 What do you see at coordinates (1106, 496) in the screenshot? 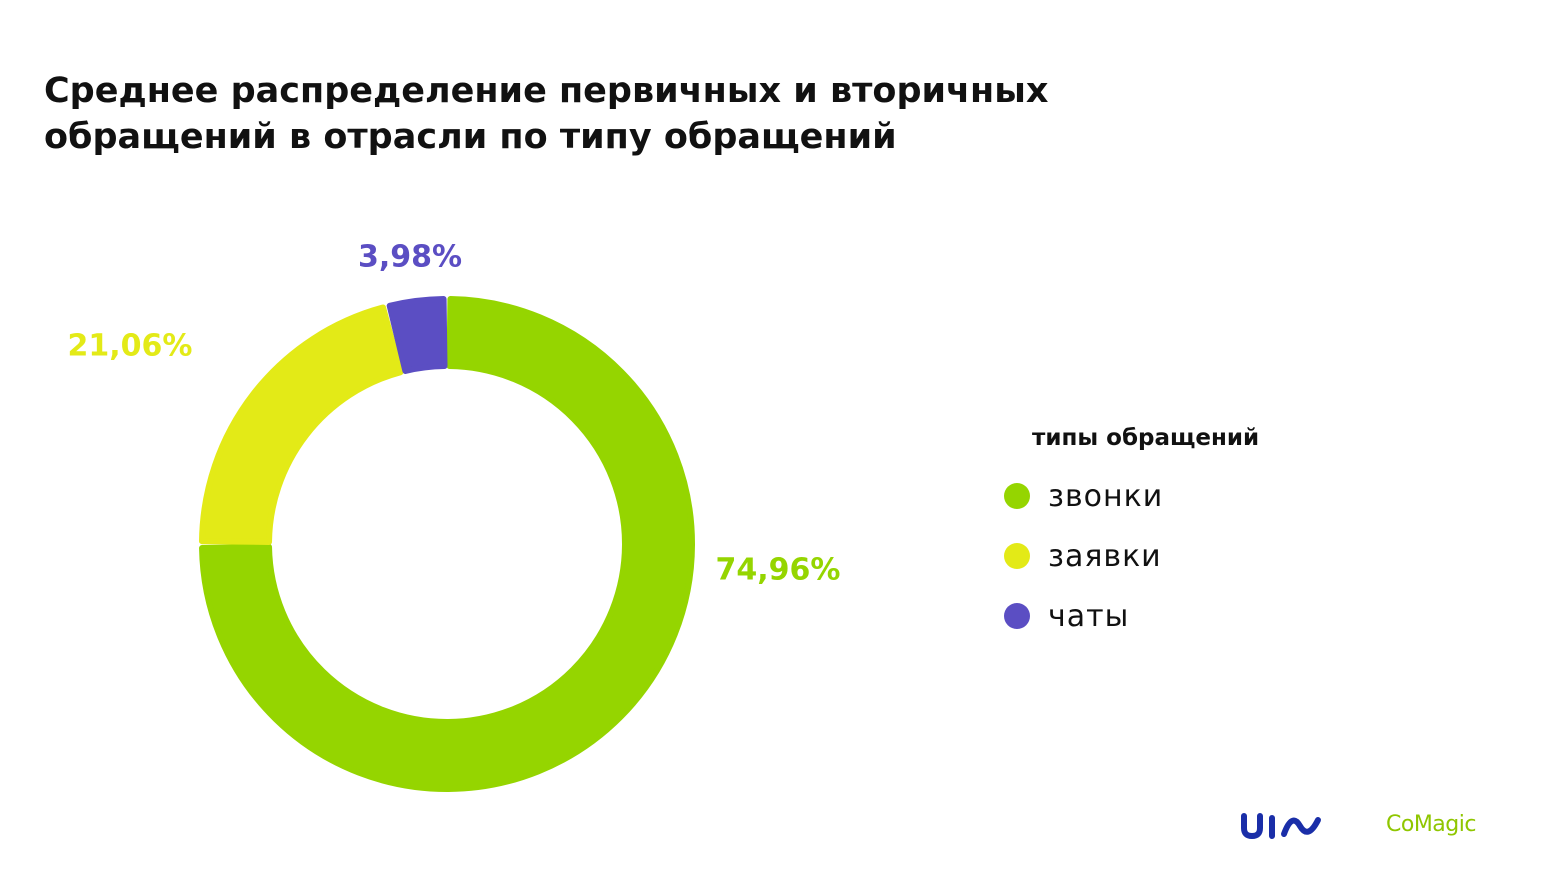
I see `legend-label-calls: звонки` at bounding box center [1106, 496].